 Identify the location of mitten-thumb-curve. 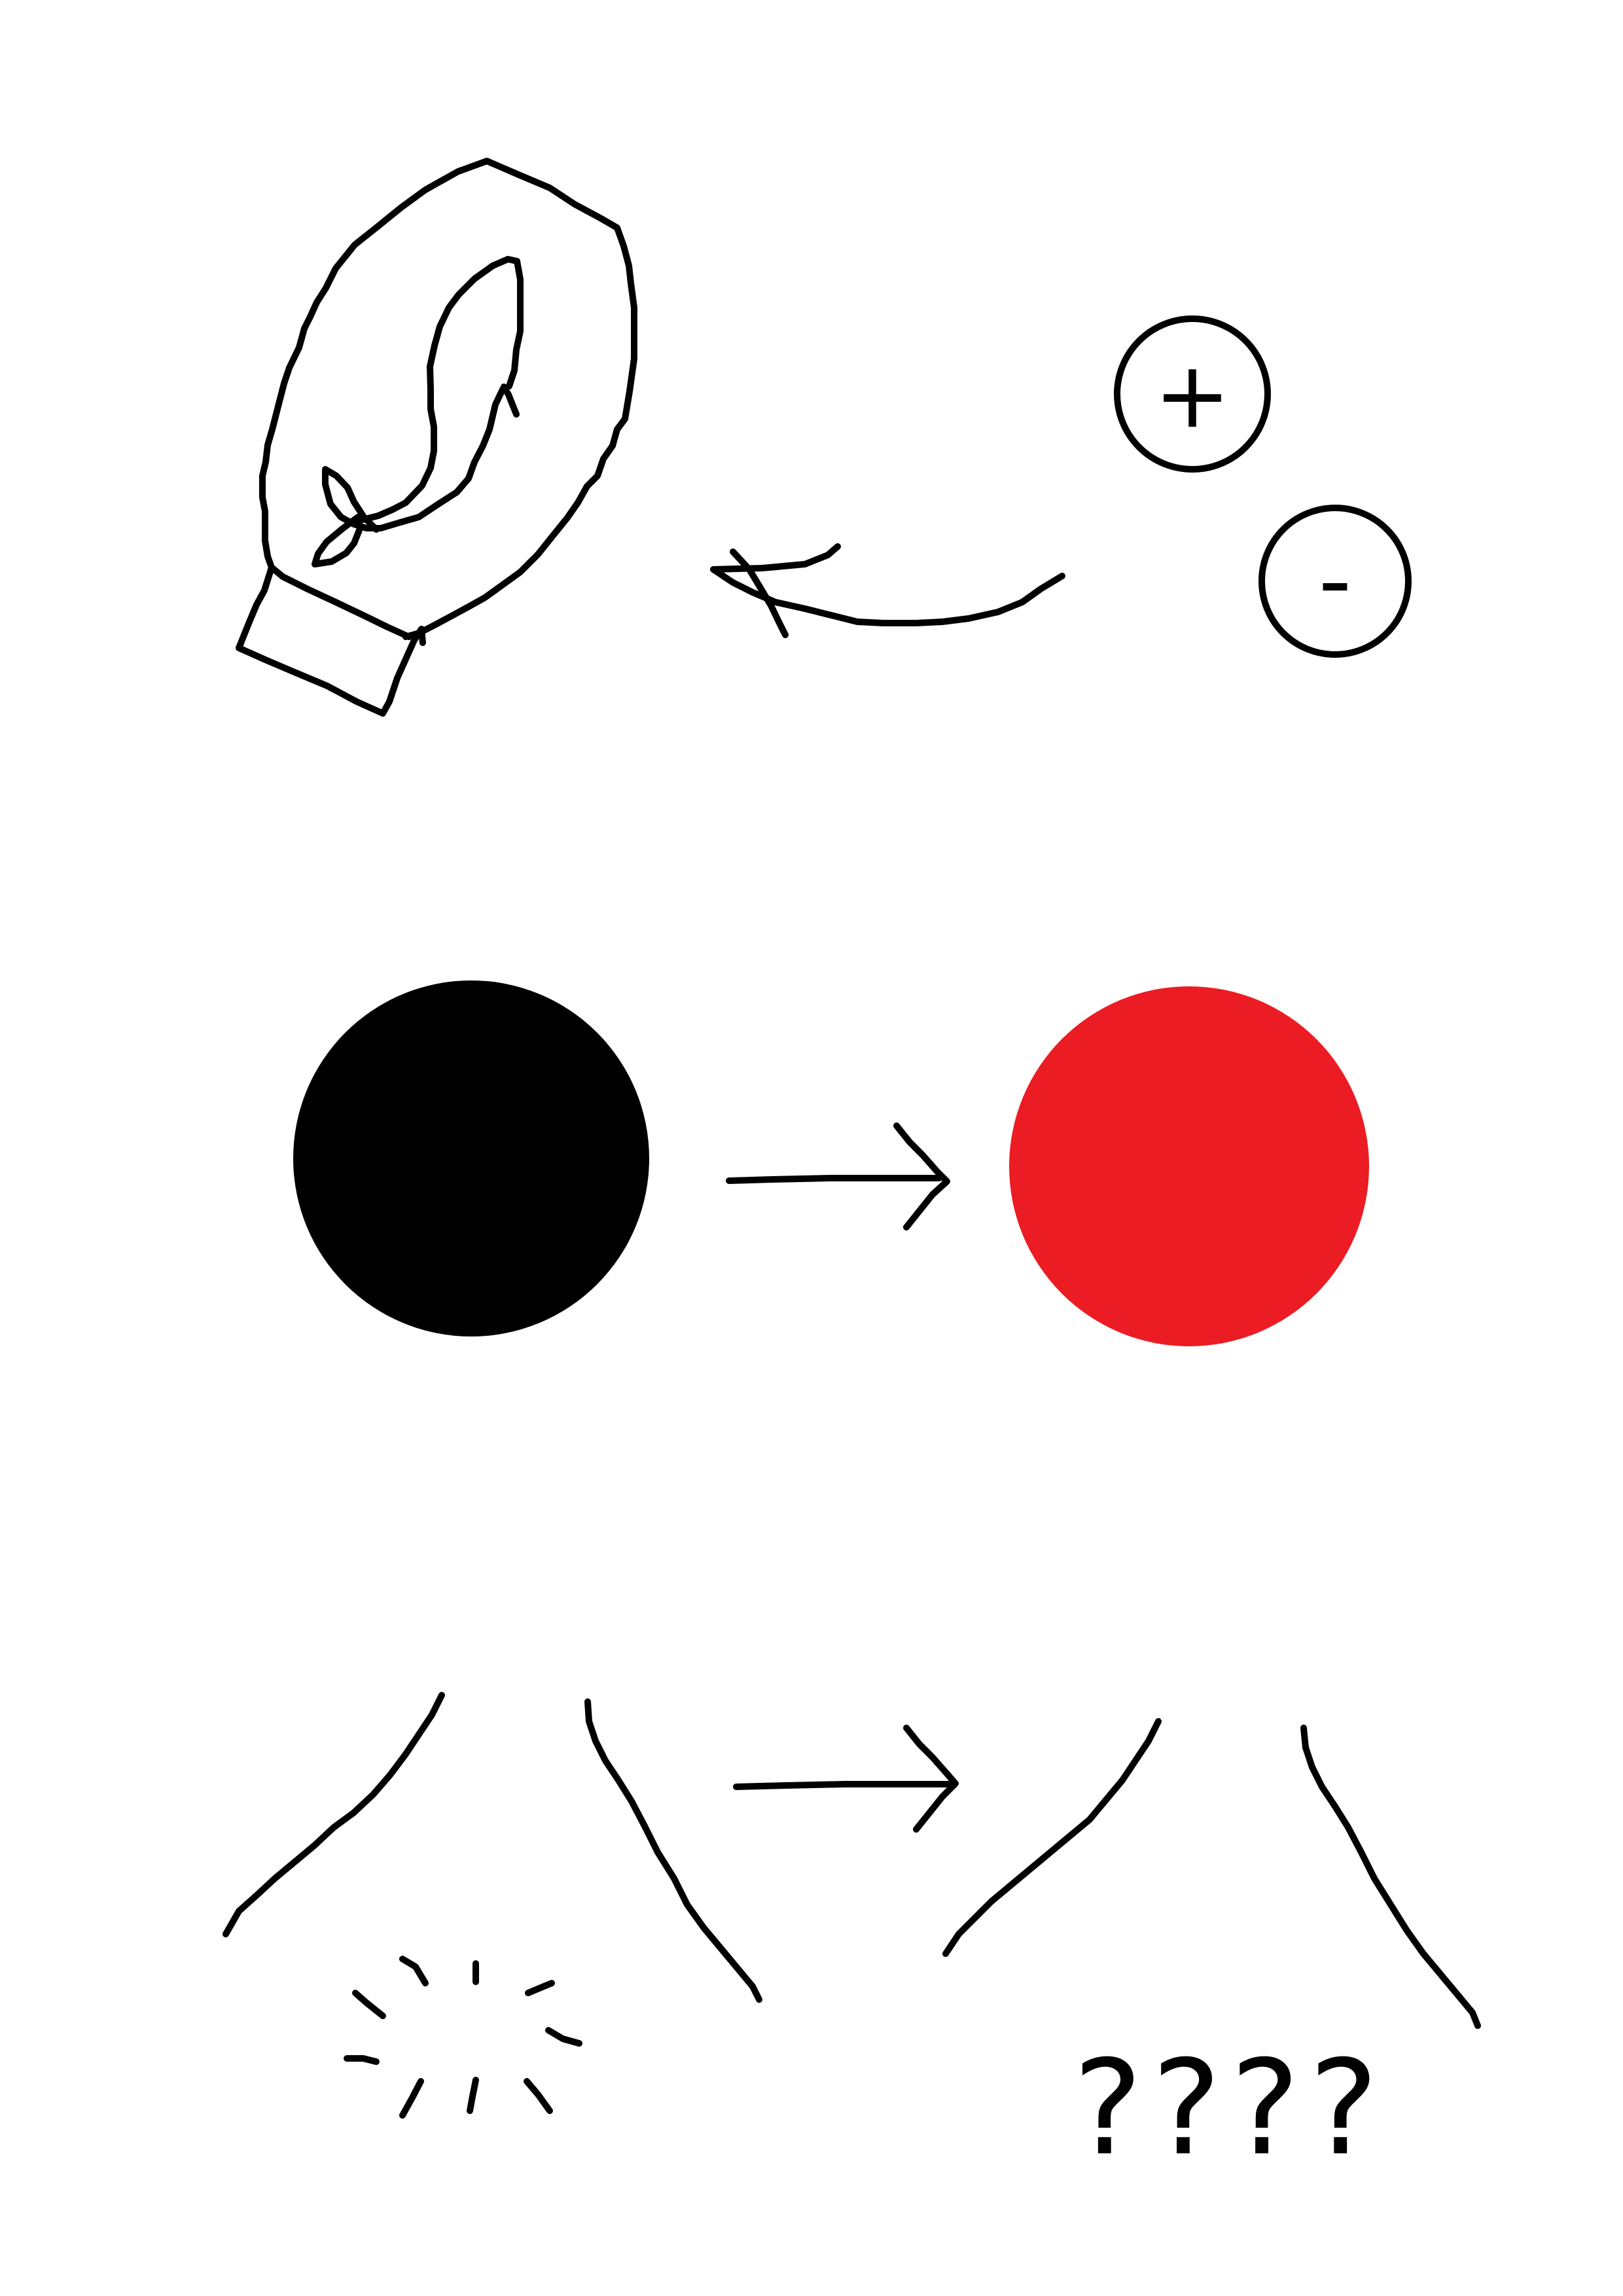
(421, 458).